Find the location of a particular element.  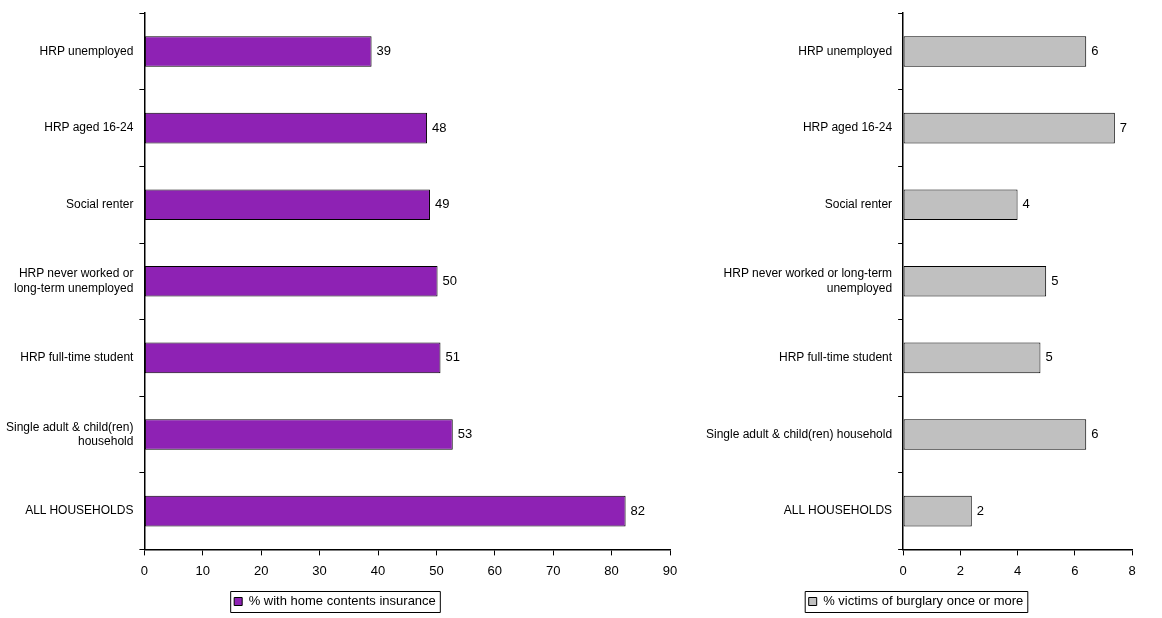

x-tick-label: 40 is located at coordinates (378, 570).